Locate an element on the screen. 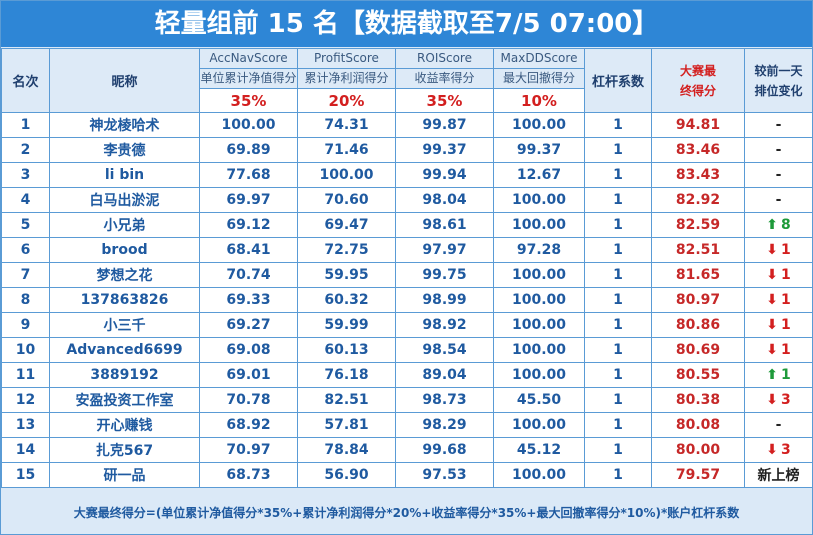  profit-score-cell: 60.32 is located at coordinates (346, 300).